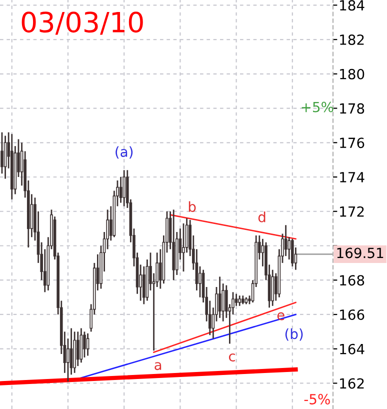 This screenshot has width=387, height=409. Describe the element at coordinates (352, 39) in the screenshot. I see `y-tick-label: 182` at that location.